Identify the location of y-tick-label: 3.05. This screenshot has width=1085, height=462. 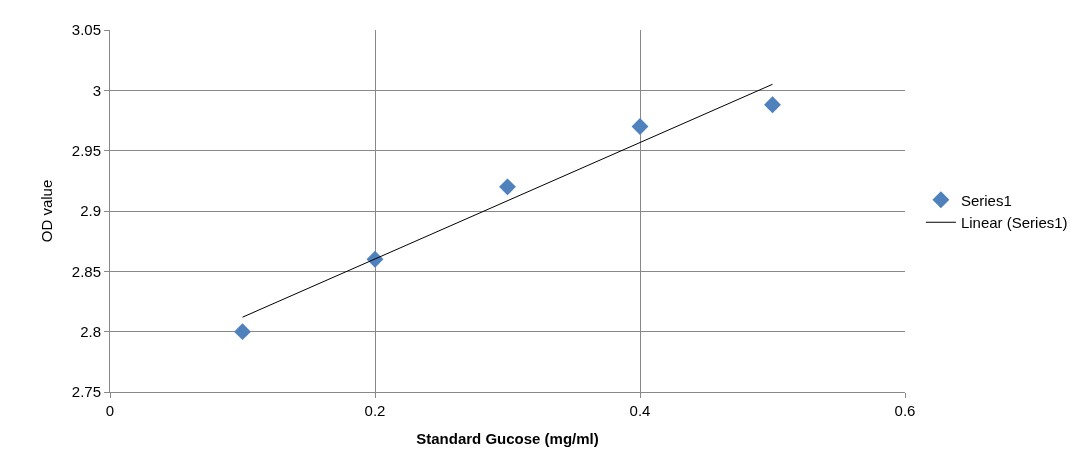
(86, 30).